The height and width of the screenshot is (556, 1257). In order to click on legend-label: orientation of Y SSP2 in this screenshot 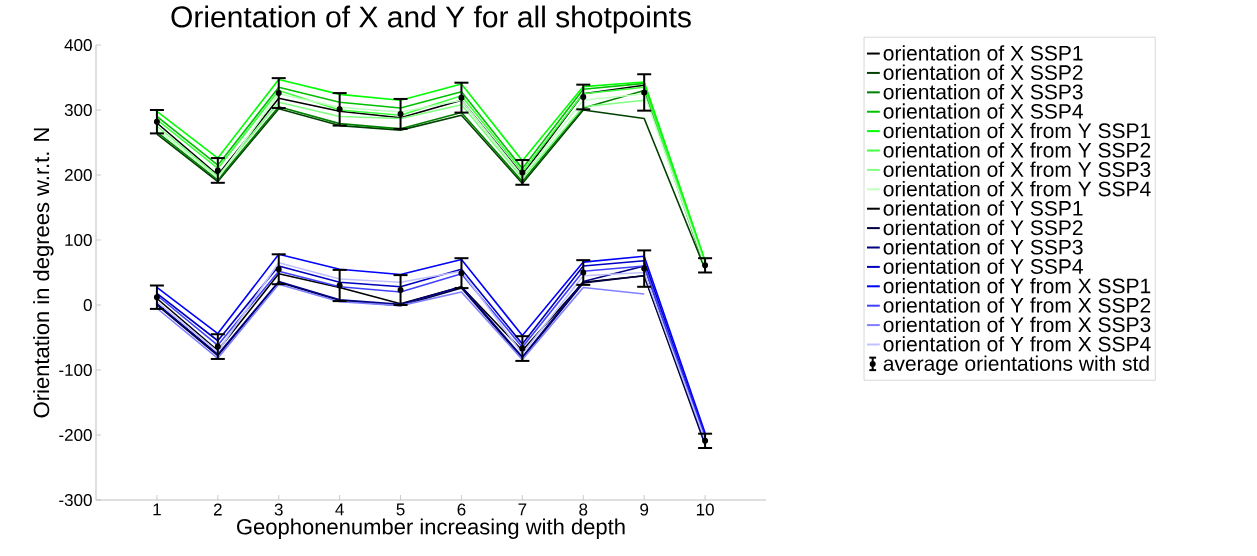, I will do `click(983, 227)`.